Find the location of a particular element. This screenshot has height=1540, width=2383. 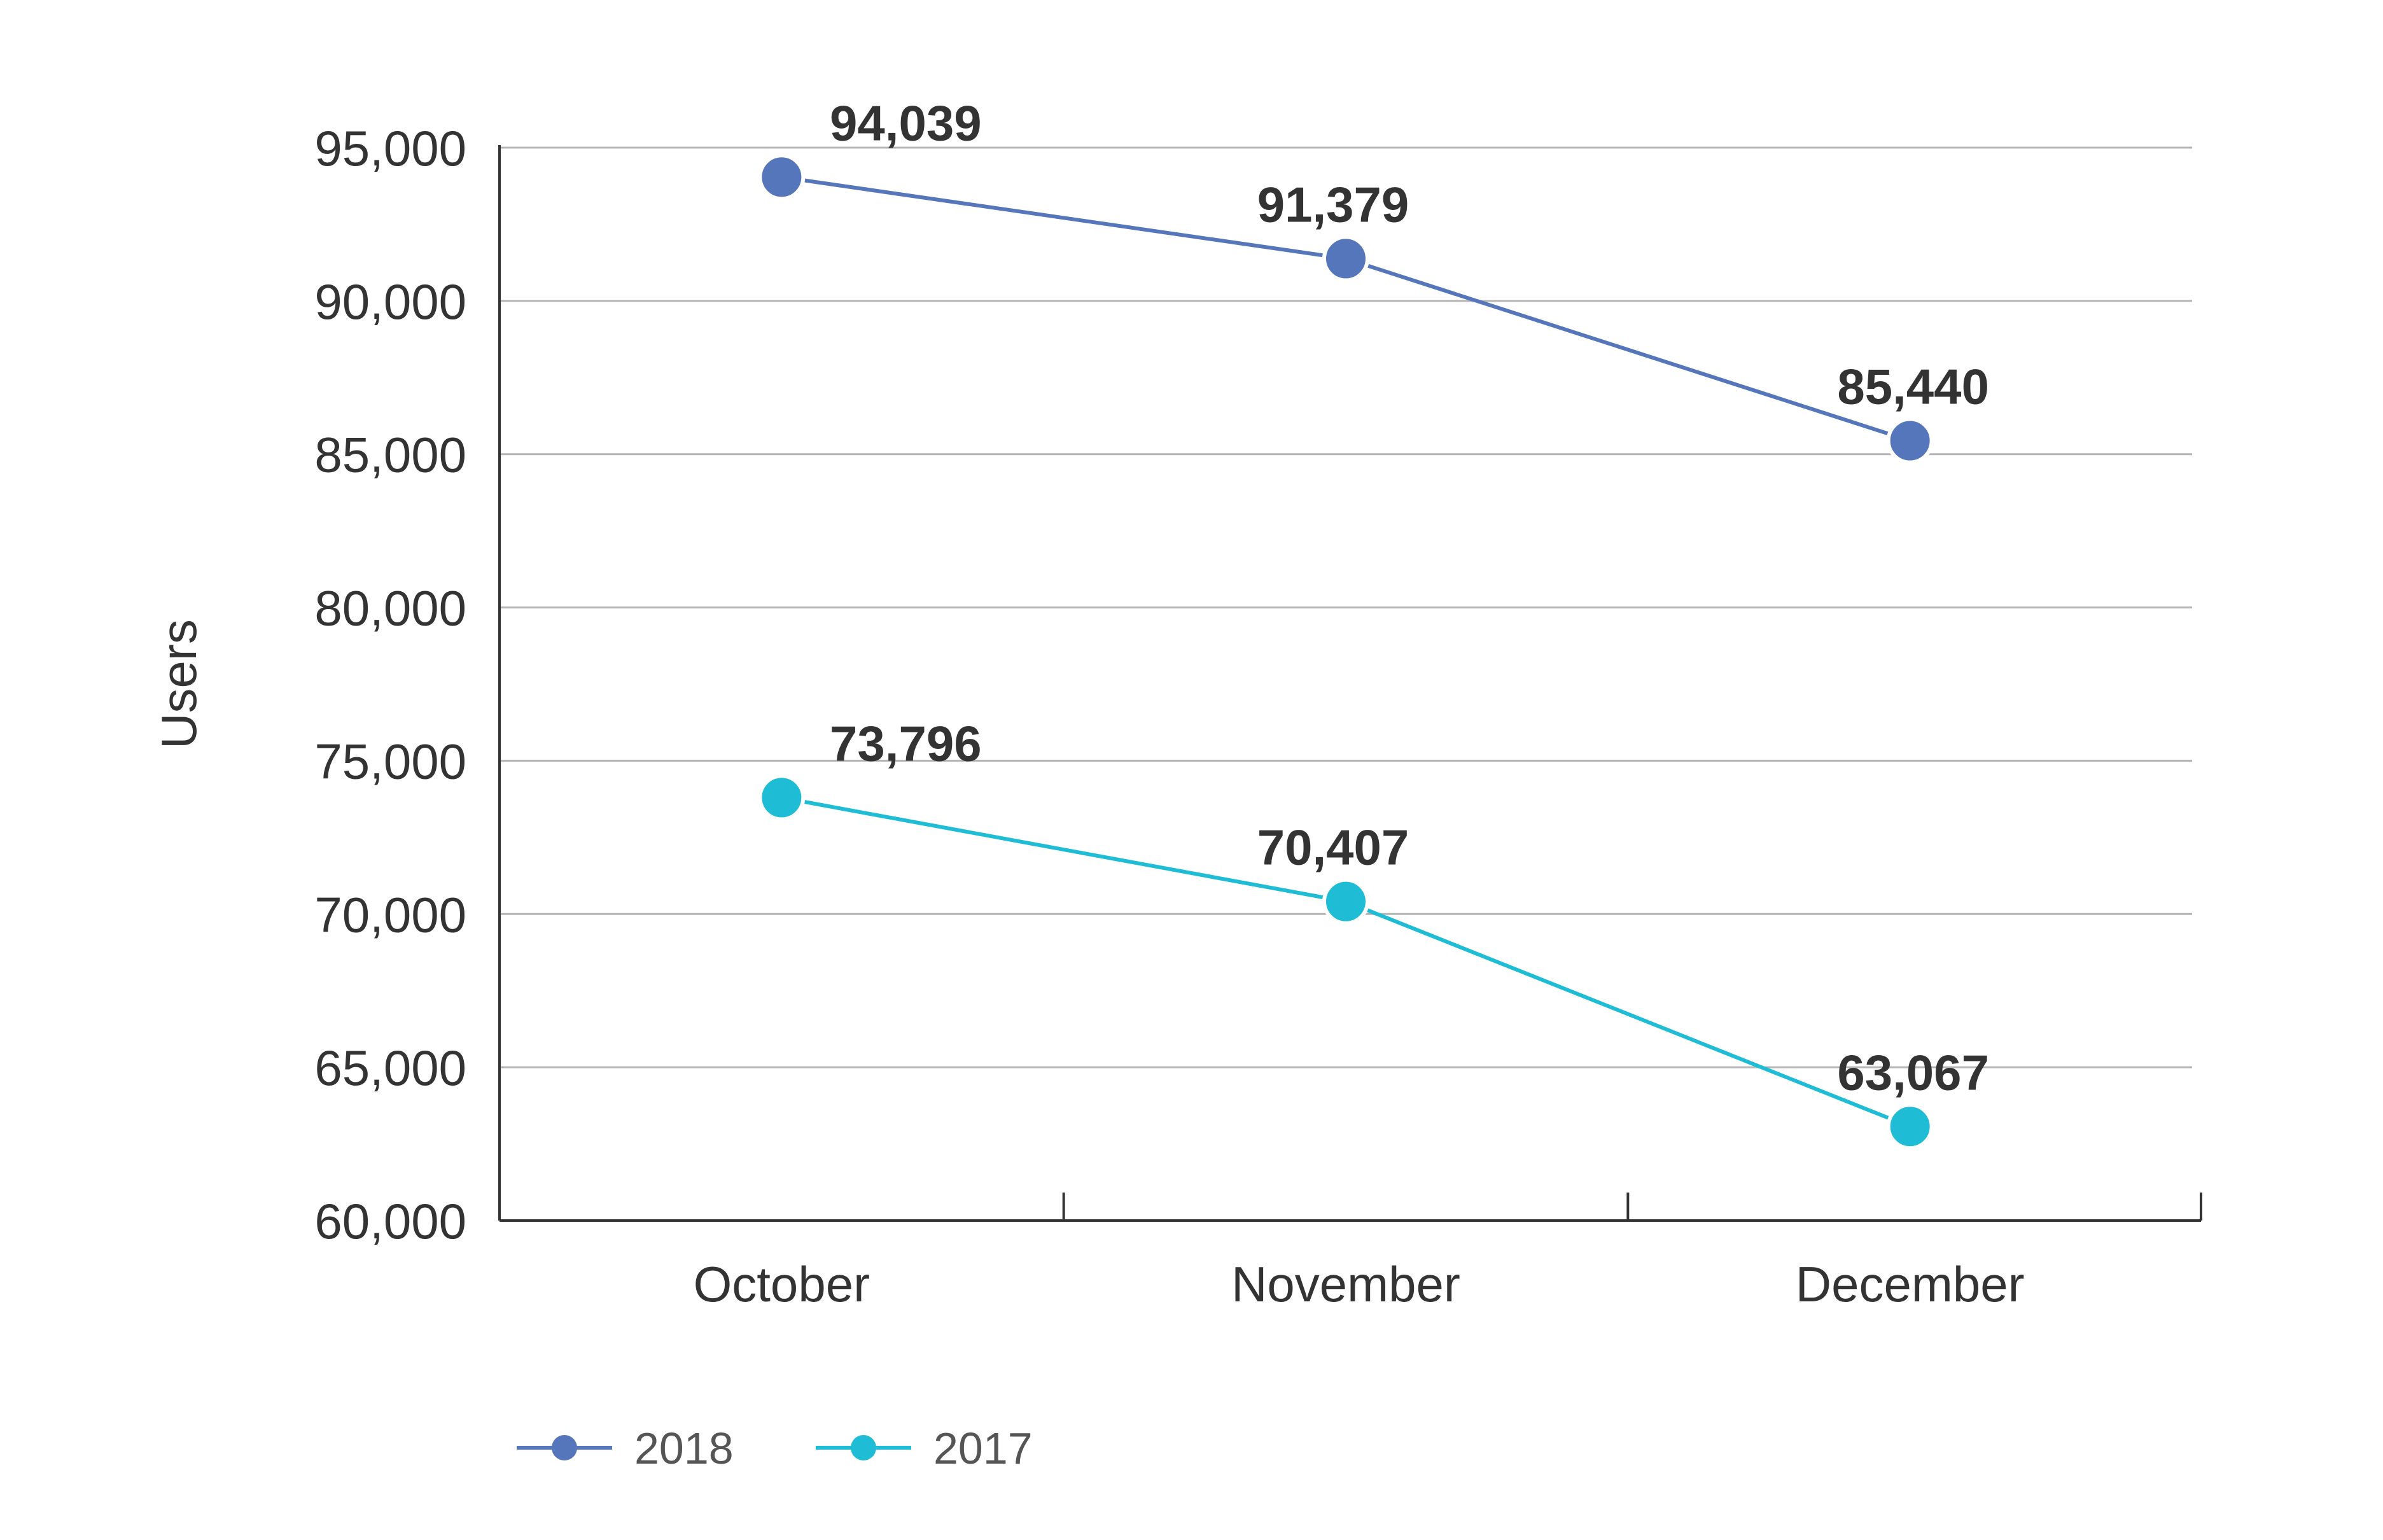

y-tick-label: 75,000 is located at coordinates (390, 761).